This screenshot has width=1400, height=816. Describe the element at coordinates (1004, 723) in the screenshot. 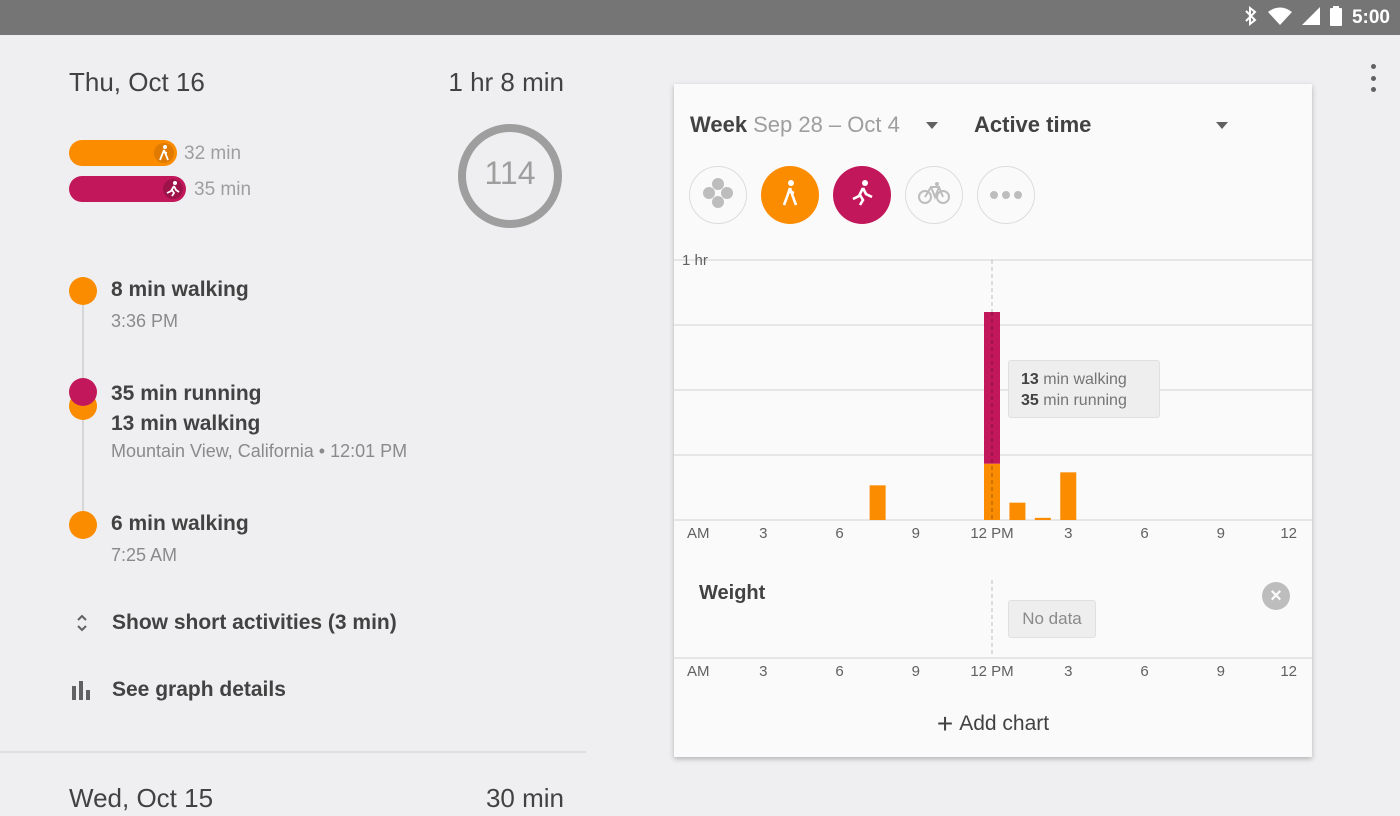

I see `add-chart-label: Add chart` at that location.